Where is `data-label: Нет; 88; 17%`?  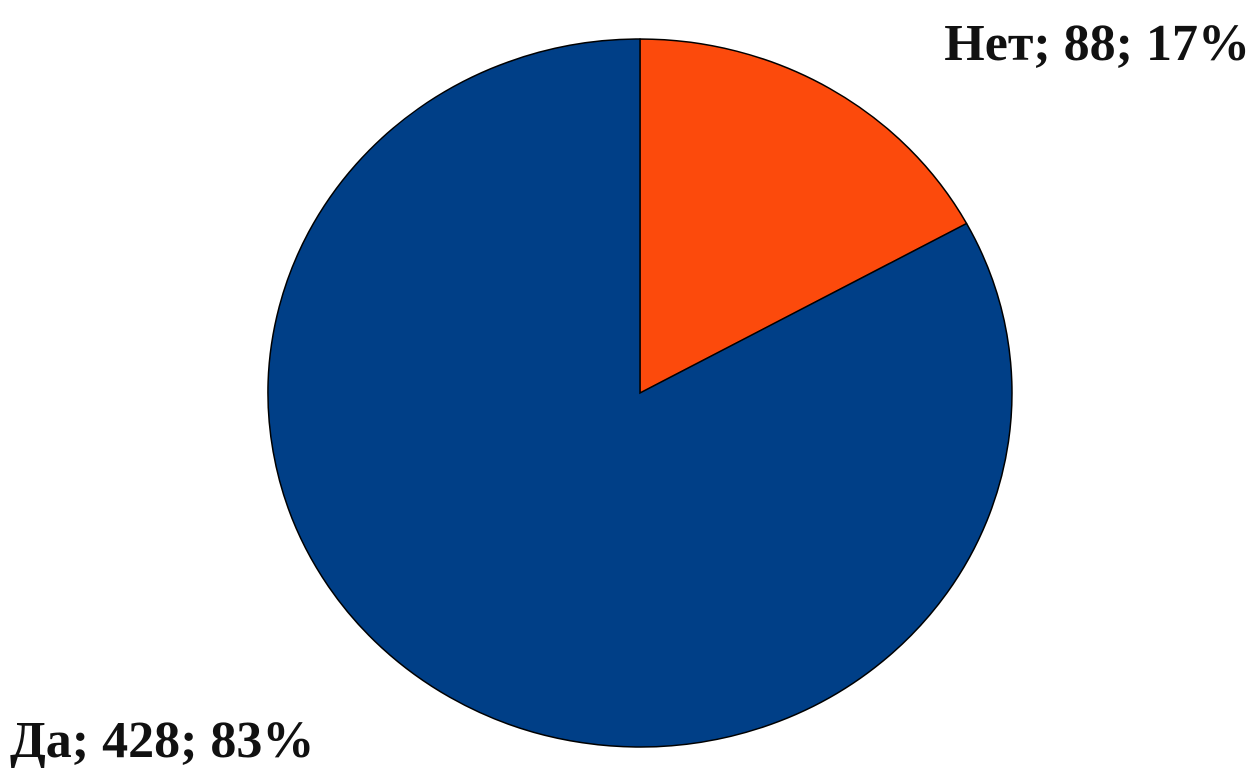 data-label: Нет; 88; 17% is located at coordinates (1097, 43).